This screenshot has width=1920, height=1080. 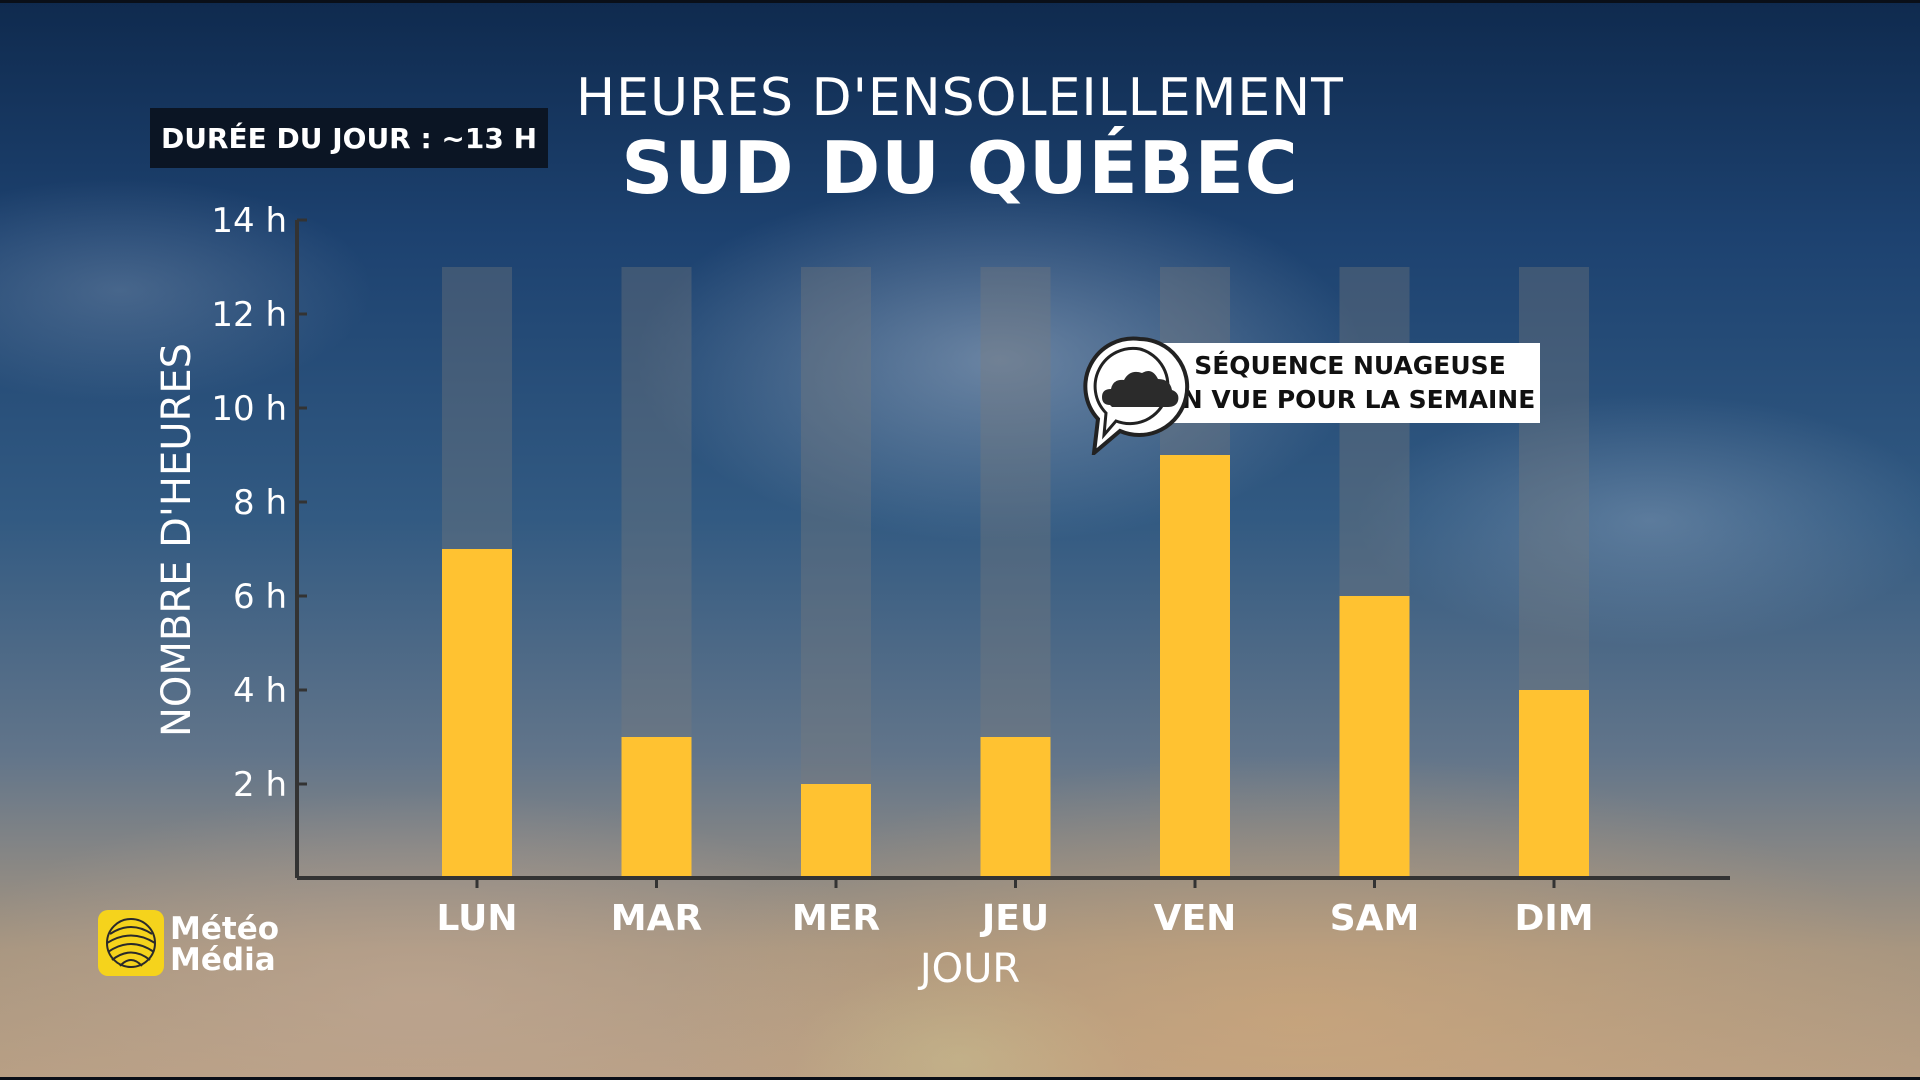 What do you see at coordinates (656, 918) in the screenshot?
I see `x-tick-label-mar: MAR` at bounding box center [656, 918].